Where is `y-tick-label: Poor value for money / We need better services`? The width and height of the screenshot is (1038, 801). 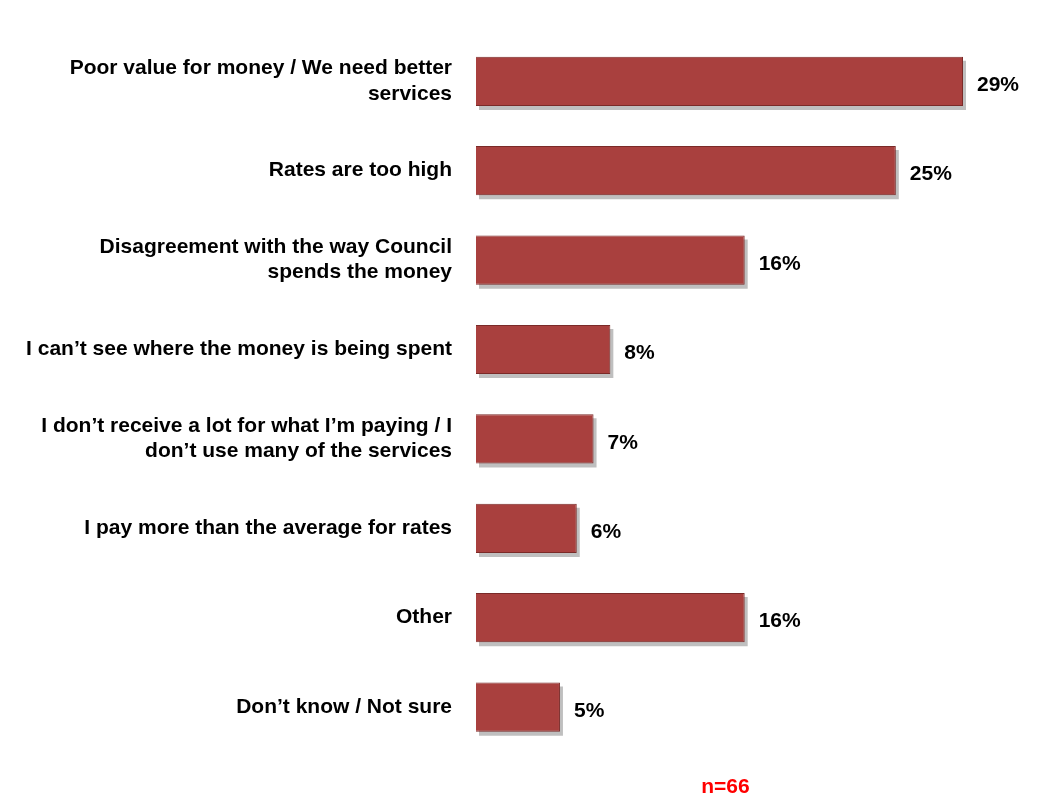
y-tick-label: Poor value for money / We need better services is located at coordinates (260, 79).